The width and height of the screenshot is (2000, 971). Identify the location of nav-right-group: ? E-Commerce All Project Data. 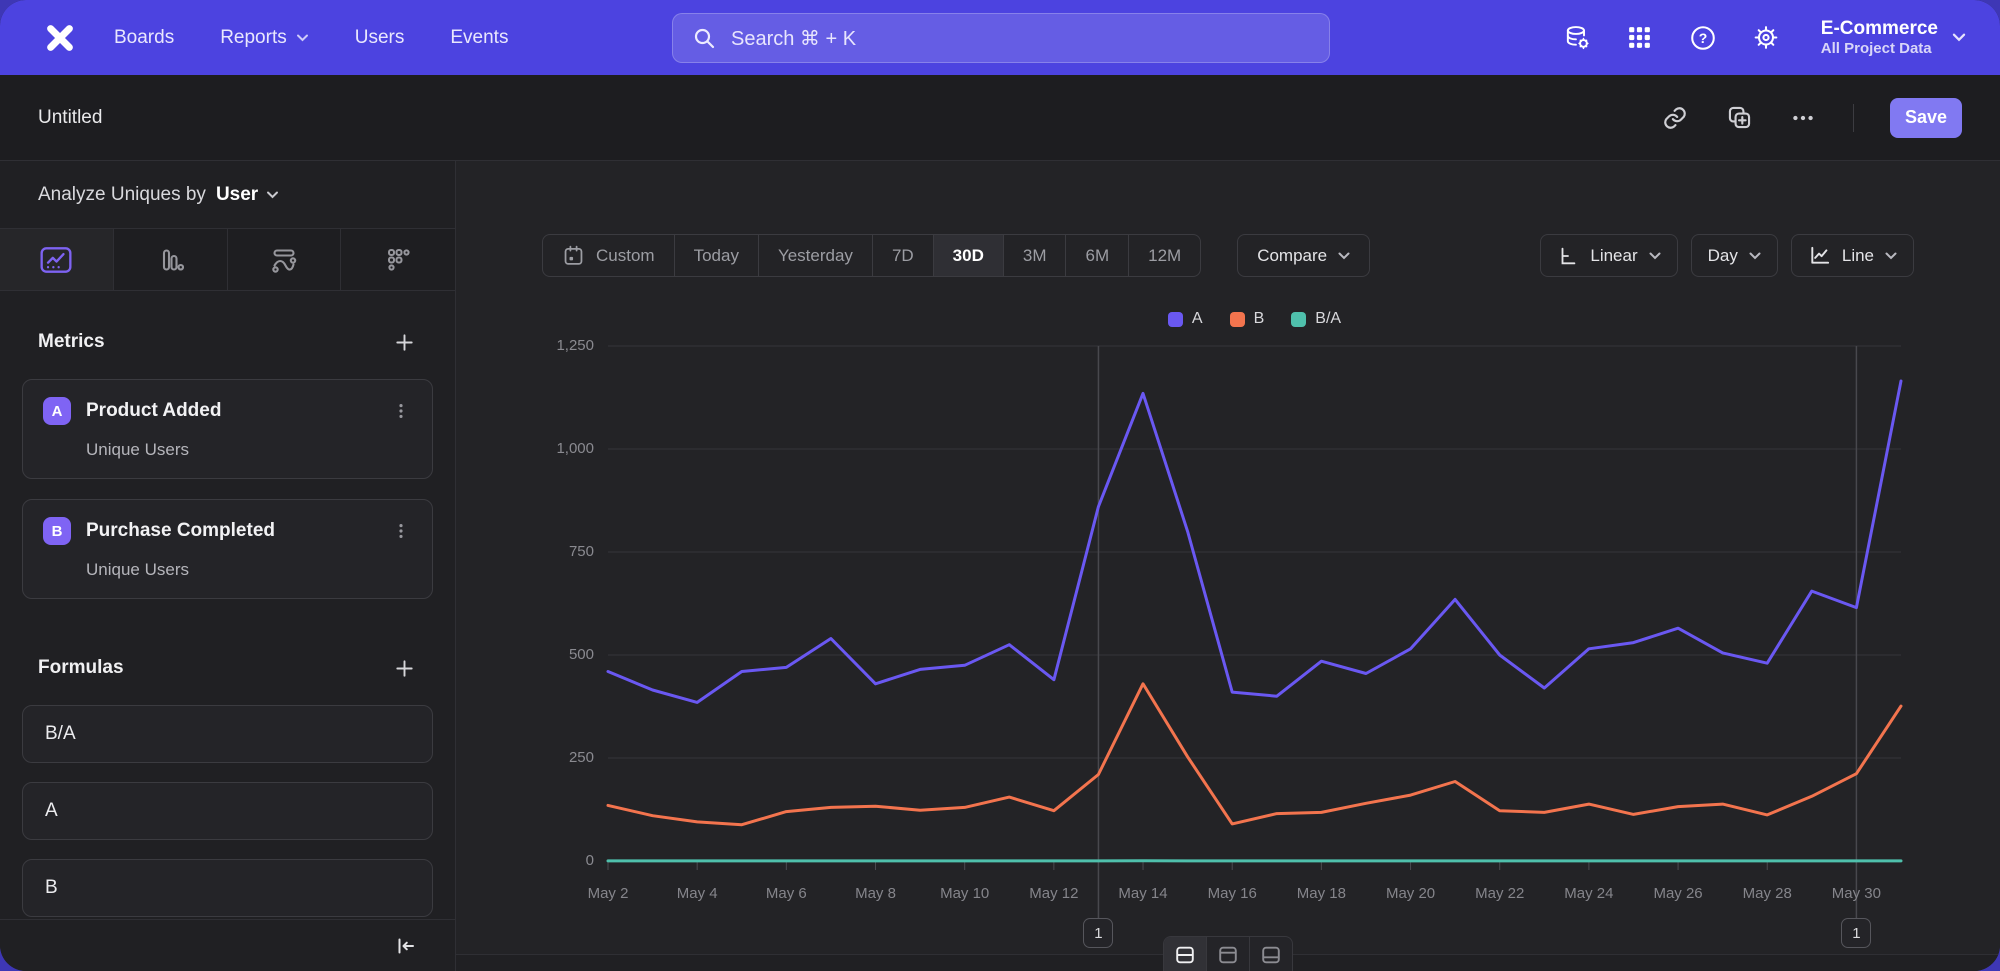
(1764, 38).